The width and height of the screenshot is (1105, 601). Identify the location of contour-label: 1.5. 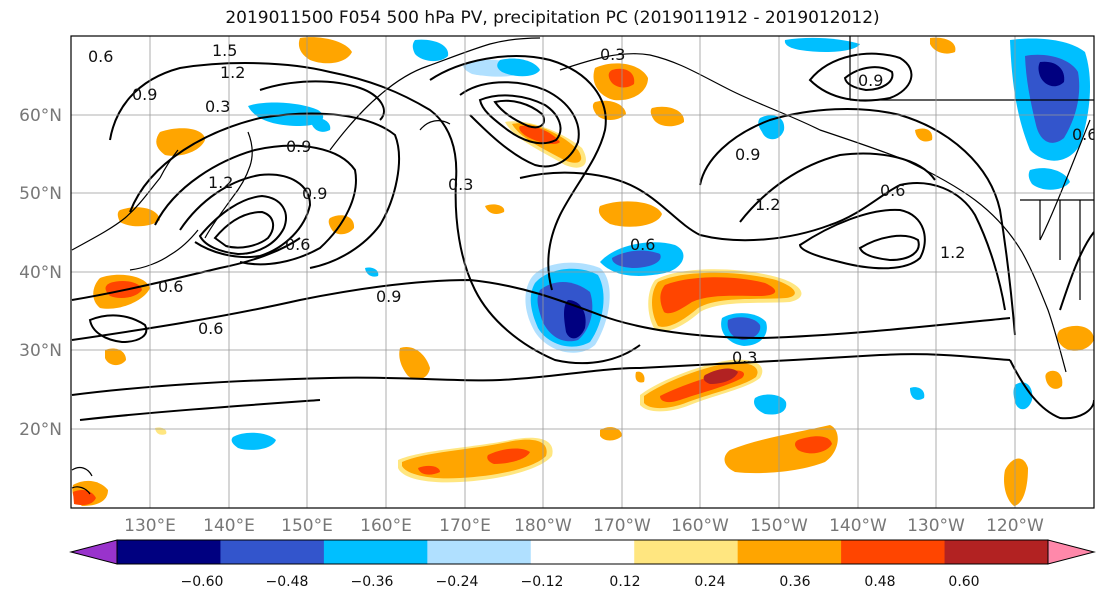
(224, 50).